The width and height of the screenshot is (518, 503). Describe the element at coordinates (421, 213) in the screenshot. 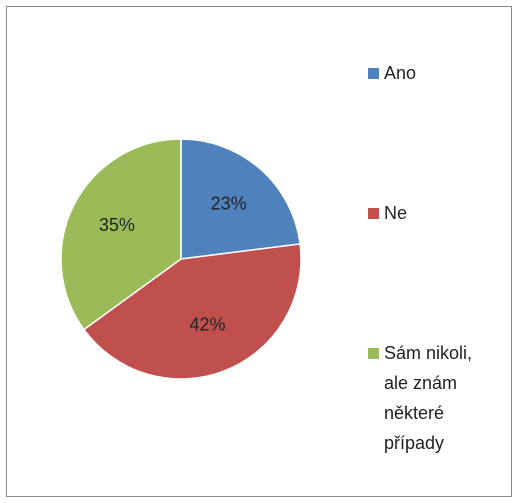

I see `legend-item: Ne` at that location.